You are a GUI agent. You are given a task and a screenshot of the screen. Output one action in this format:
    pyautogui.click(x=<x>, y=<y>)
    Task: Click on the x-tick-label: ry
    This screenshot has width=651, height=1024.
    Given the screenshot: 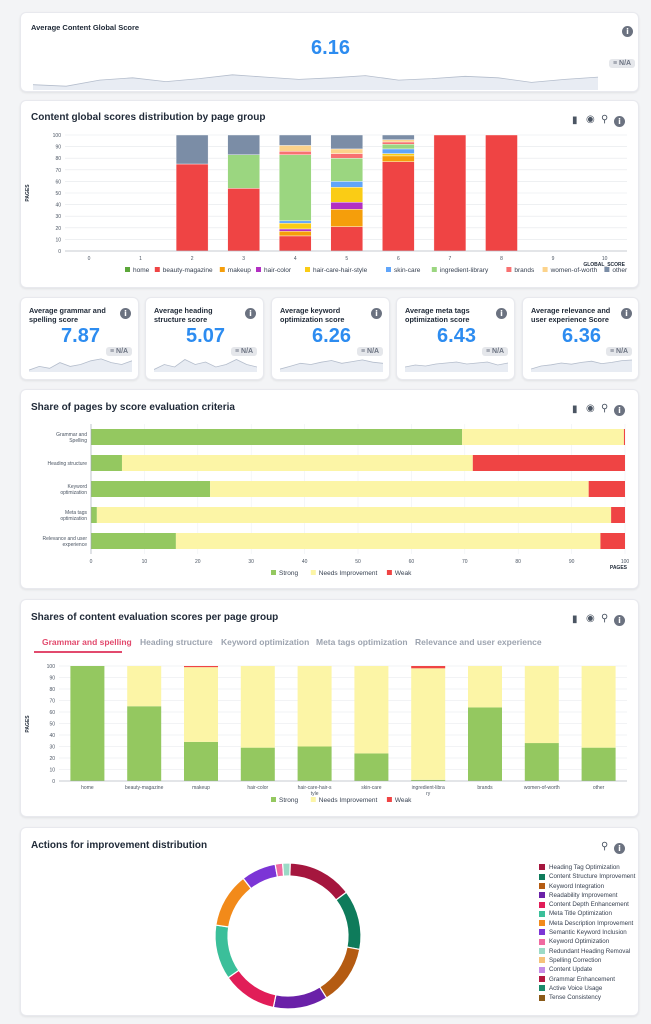 What is the action you would take?
    pyautogui.click(x=428, y=794)
    